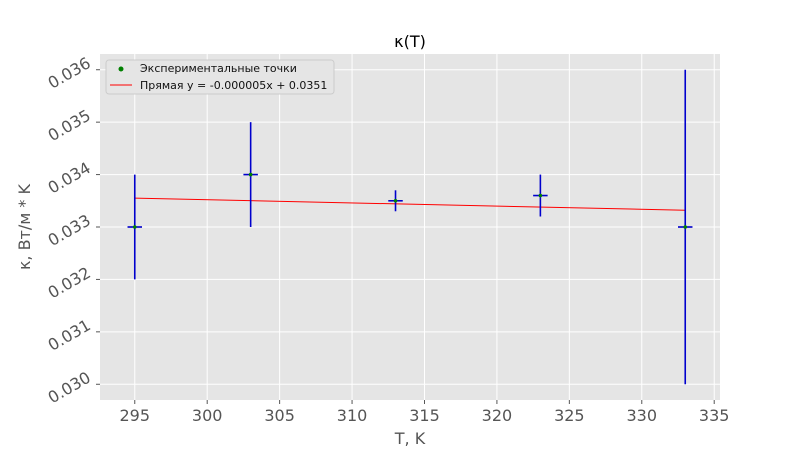 The width and height of the screenshot is (800, 450). What do you see at coordinates (121, 69) in the screenshot?
I see `legend-points-marker` at bounding box center [121, 69].